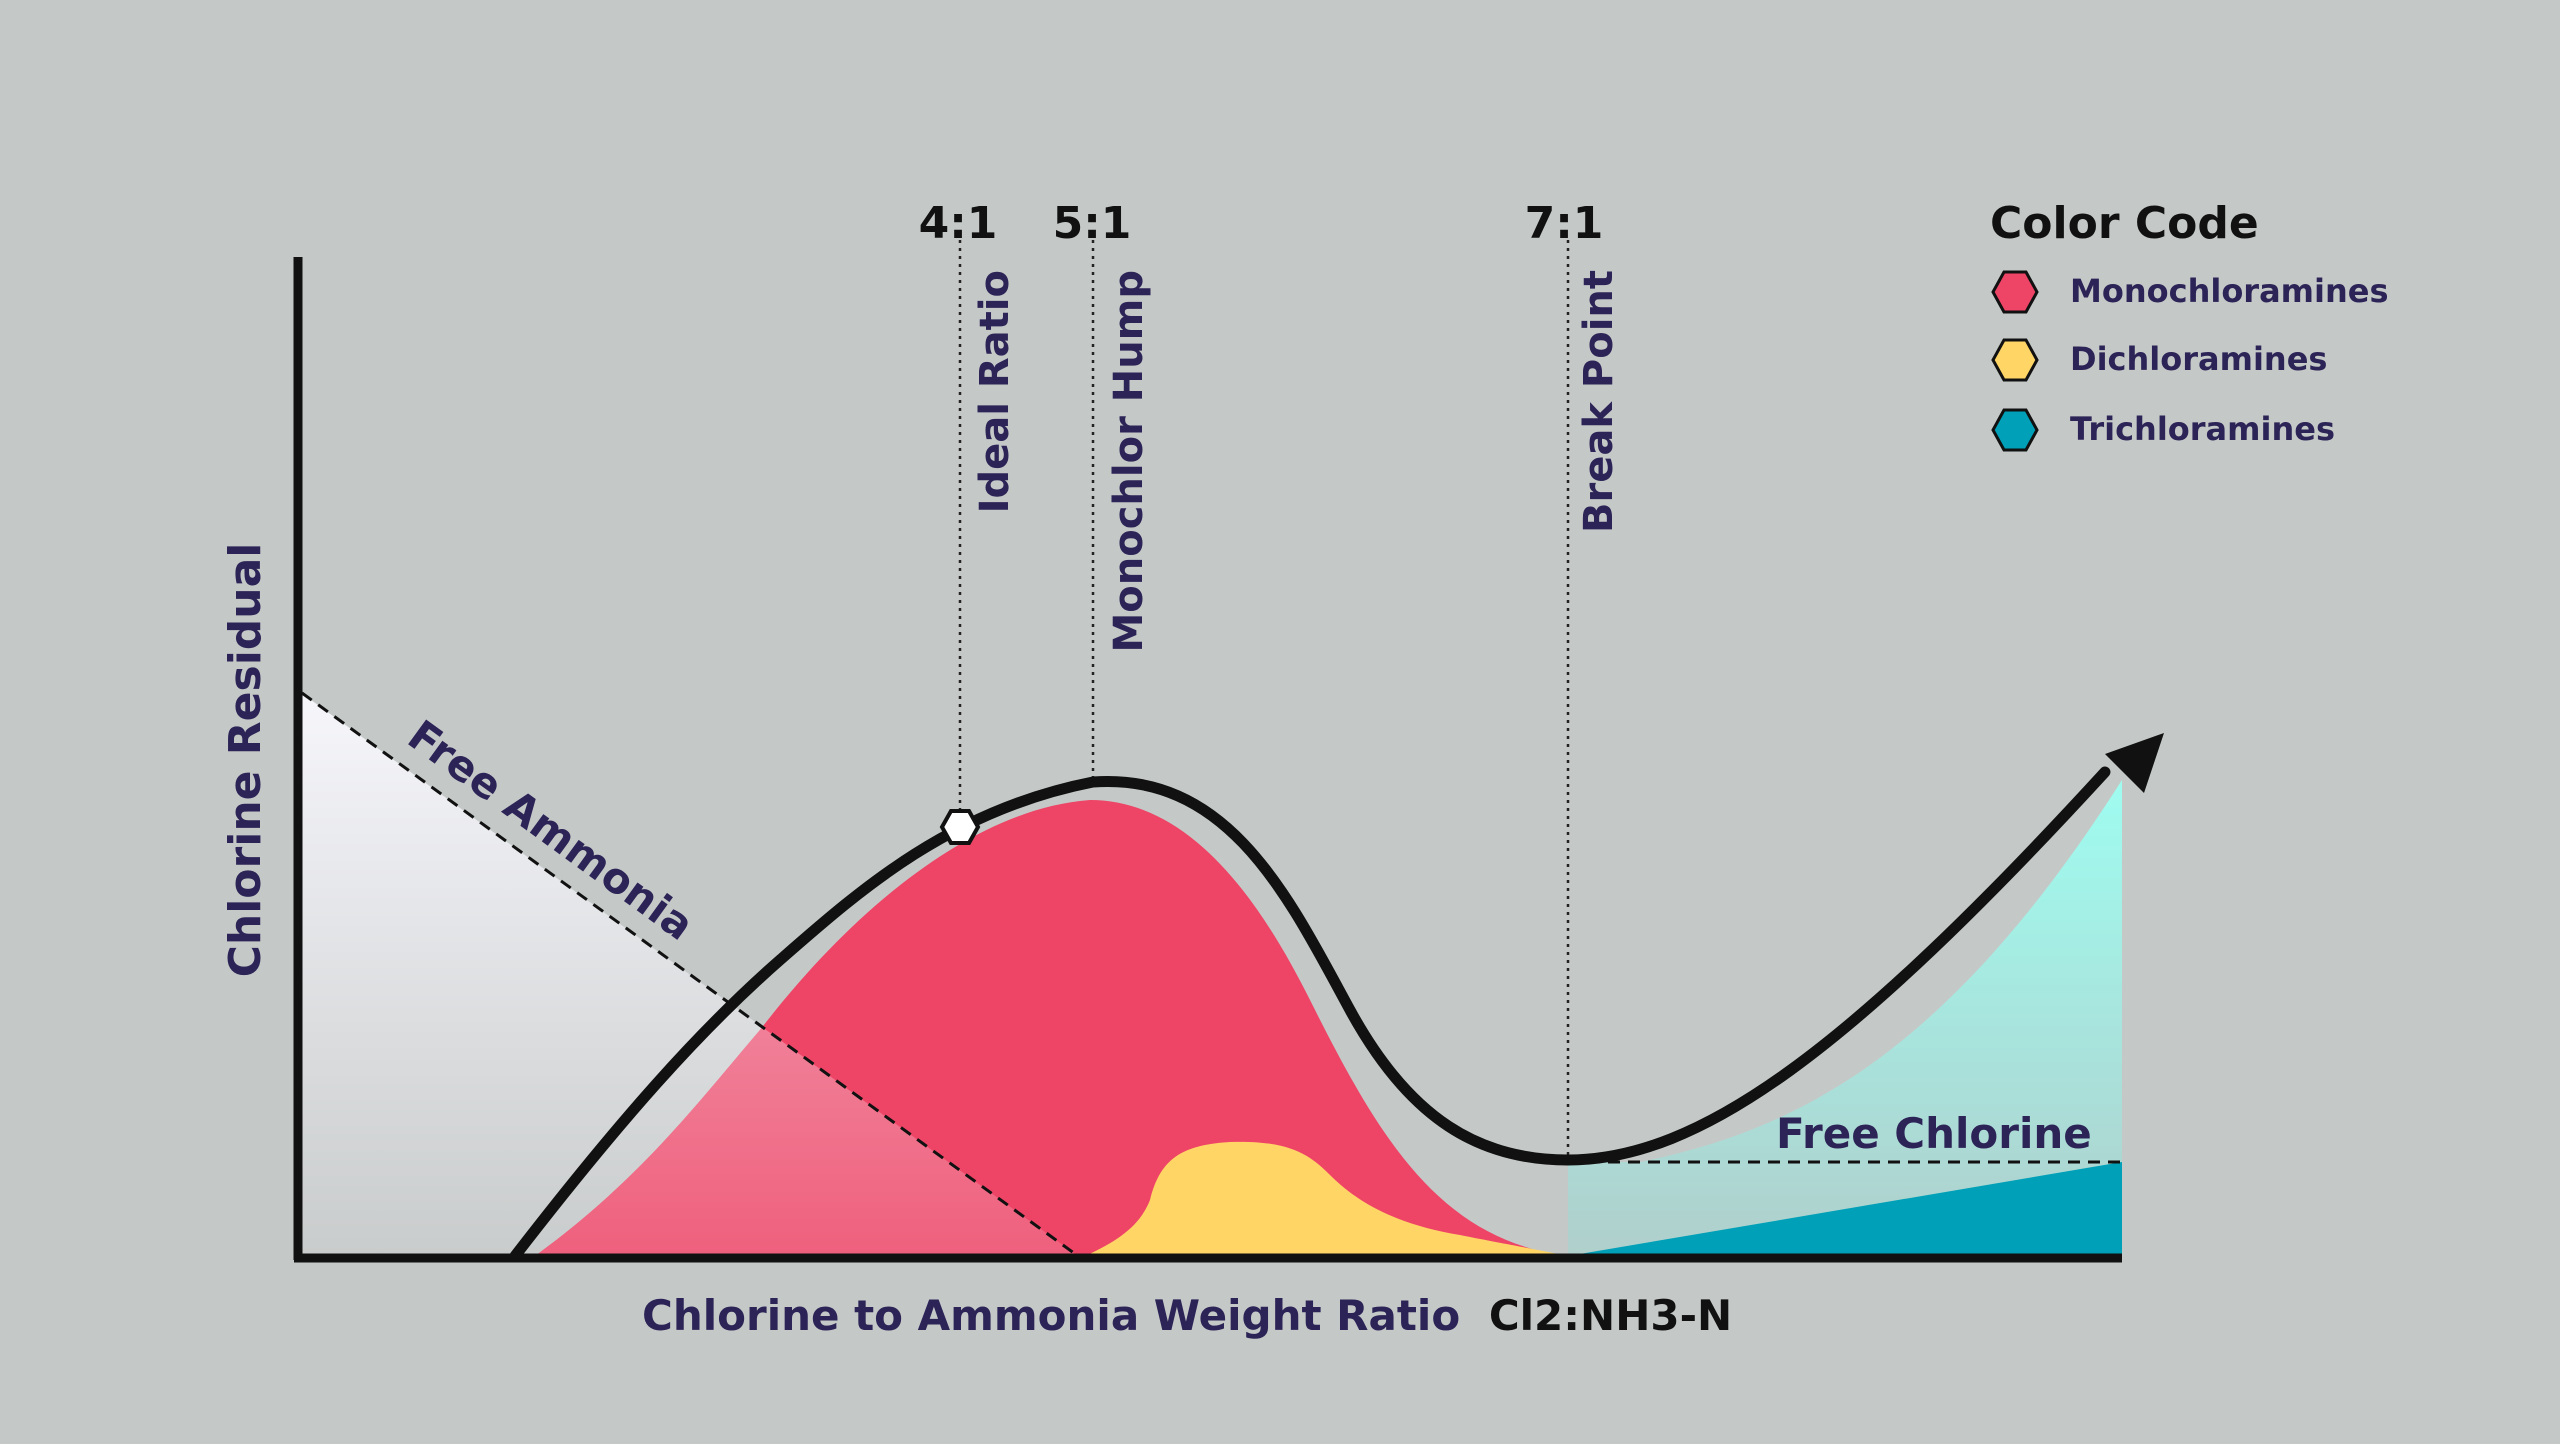 This screenshot has width=2560, height=1444. Describe the element at coordinates (1845, 1018) in the screenshot. I see `free-chlorine-region` at that location.